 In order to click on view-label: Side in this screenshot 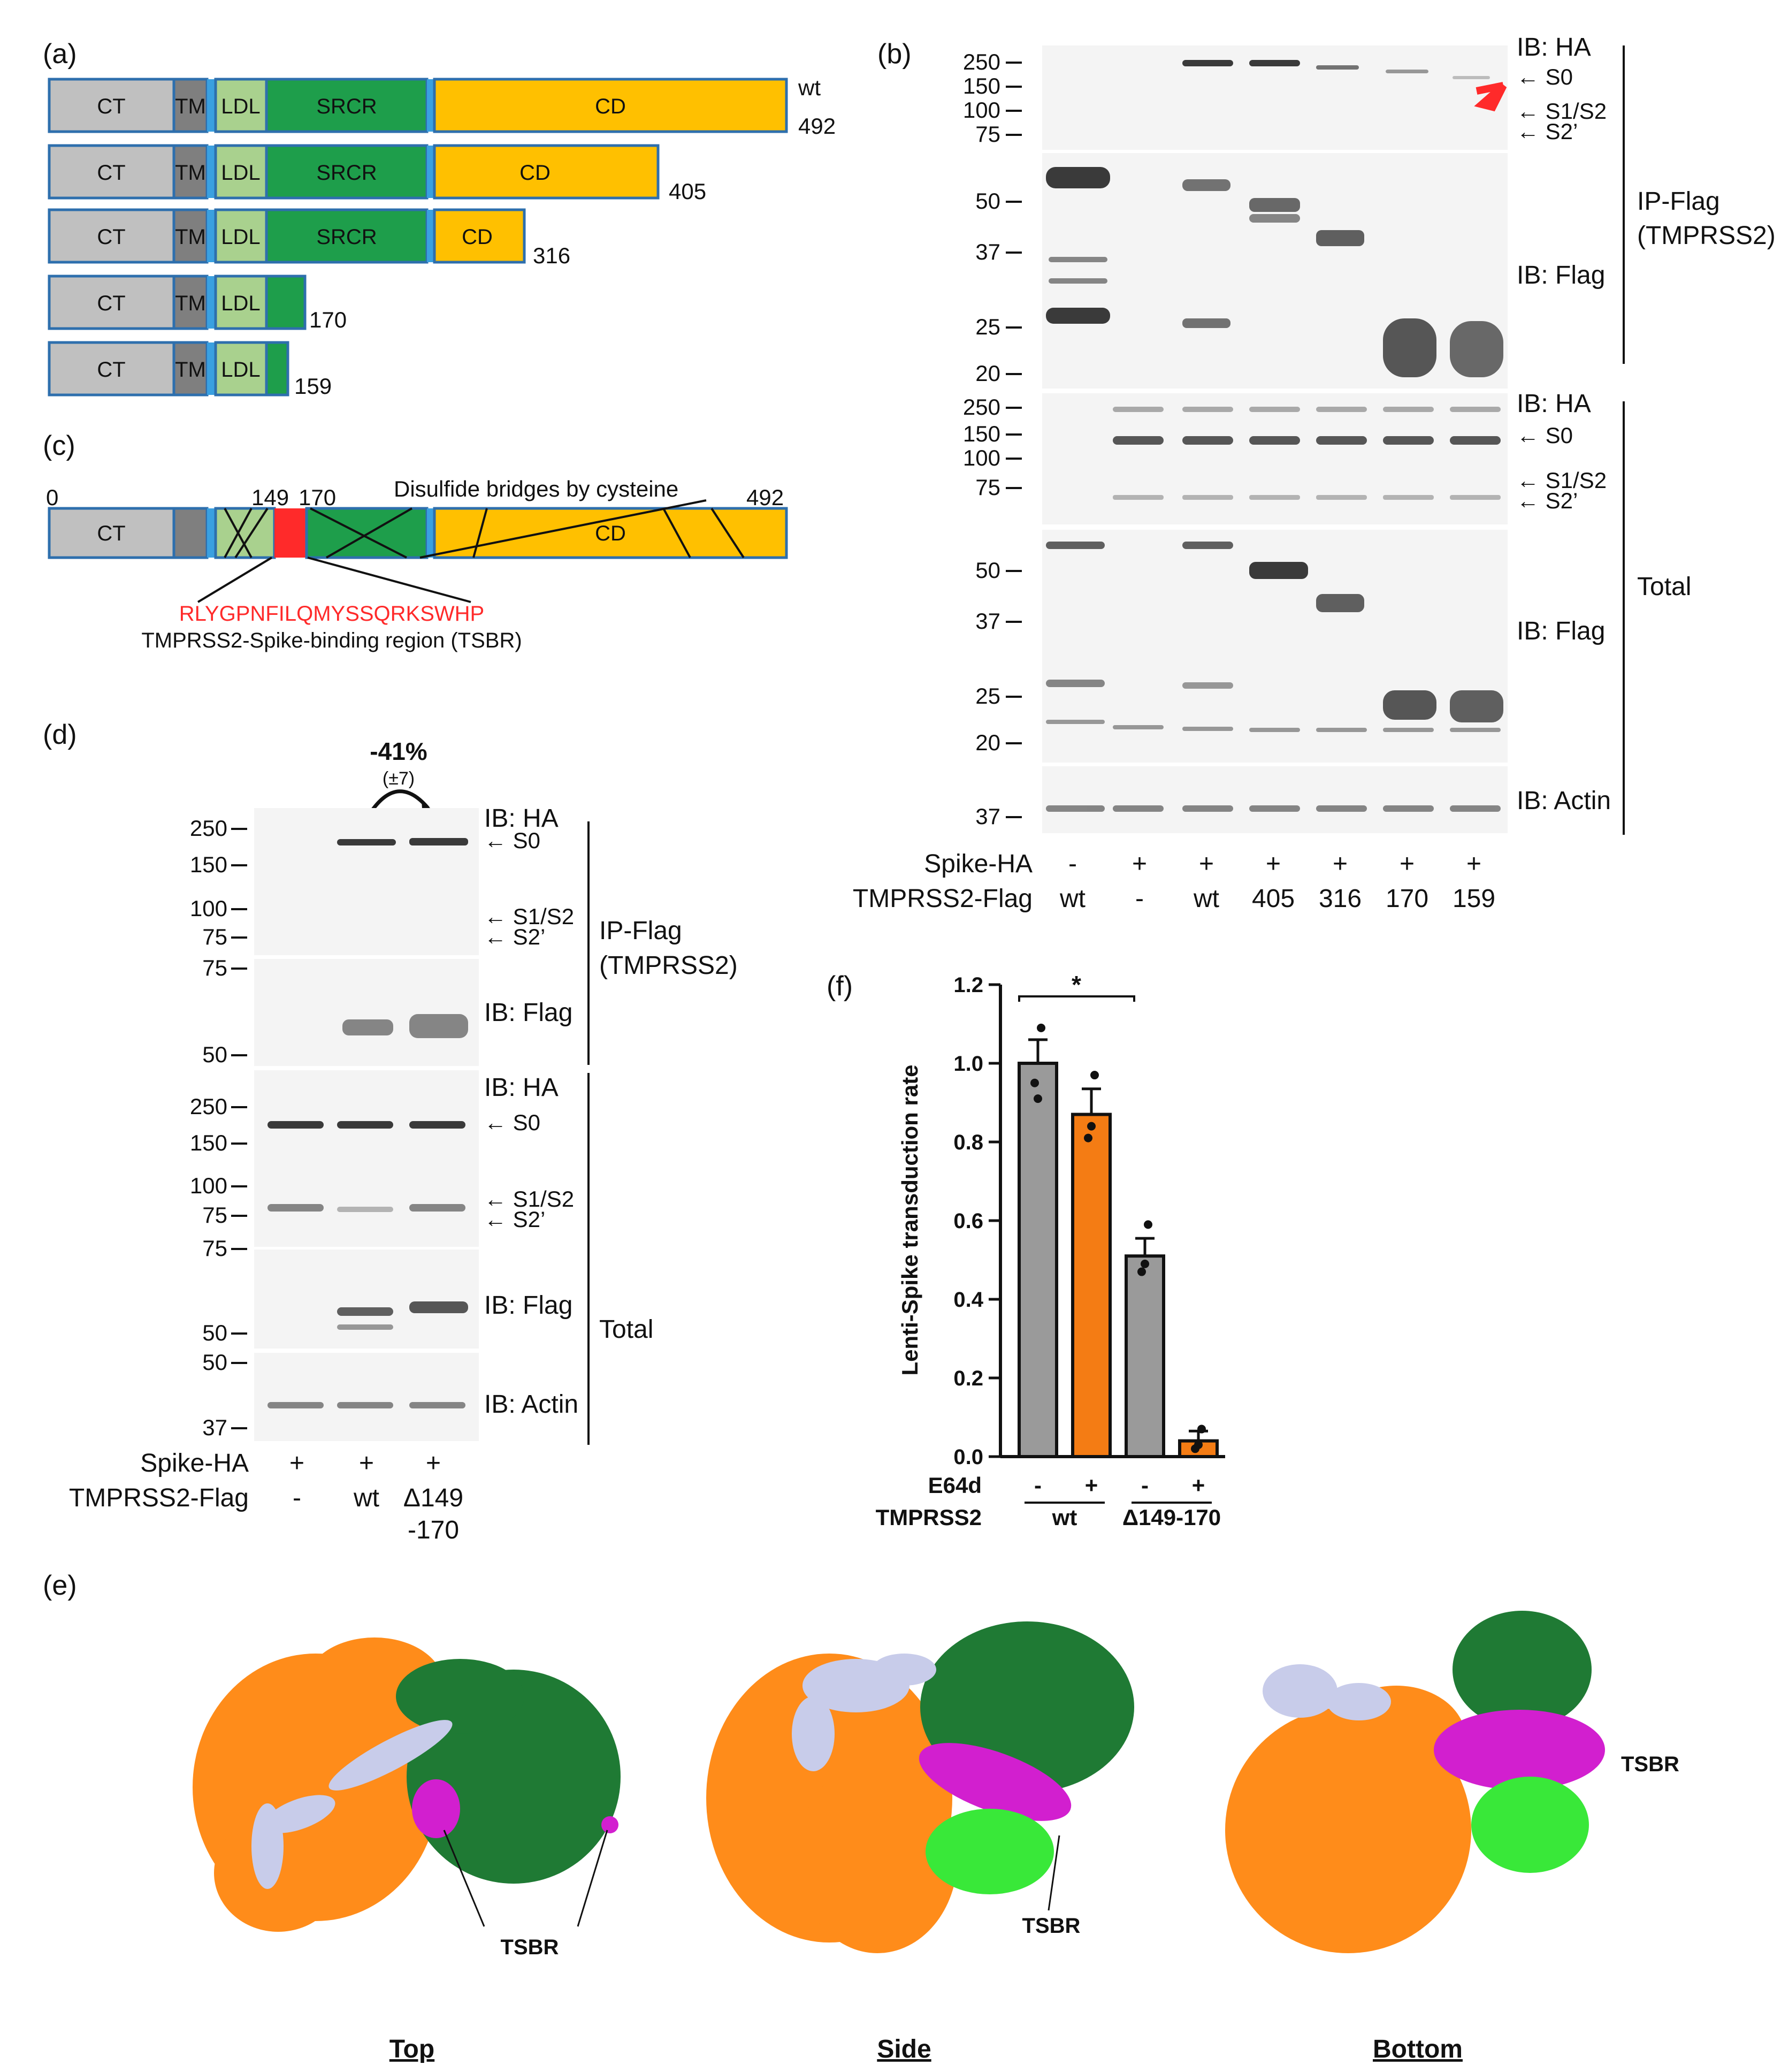, I will do `click(904, 2049)`.